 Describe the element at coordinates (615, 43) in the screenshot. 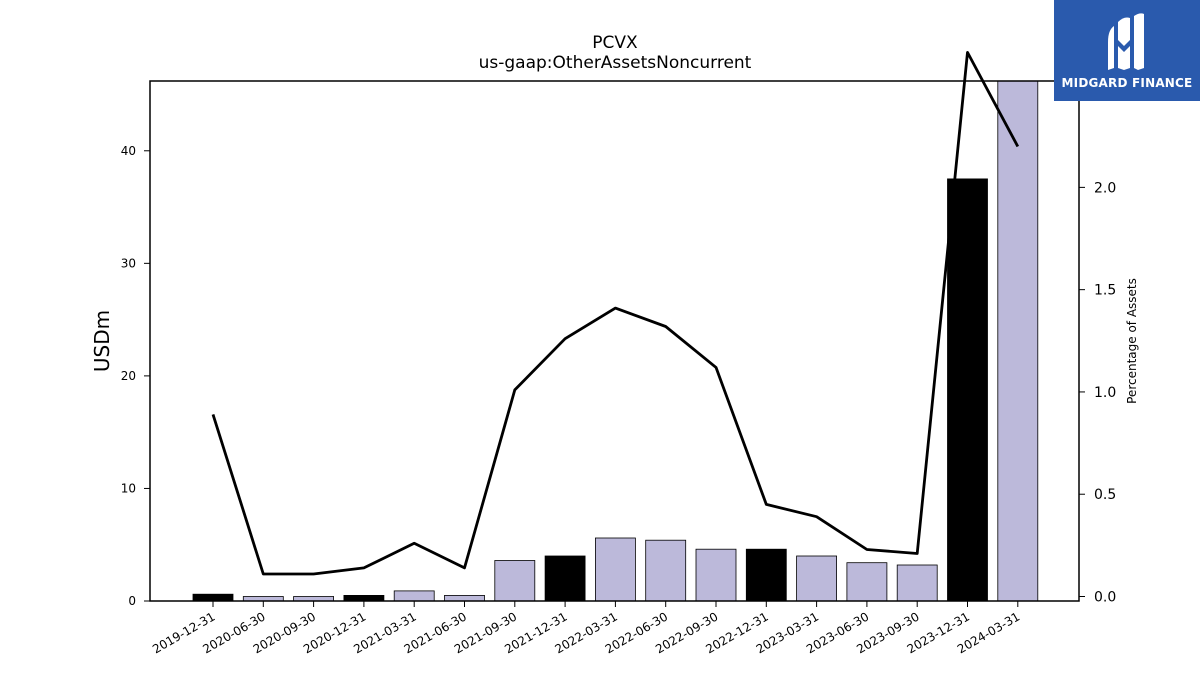

I see `chart-title: PCVX` at that location.